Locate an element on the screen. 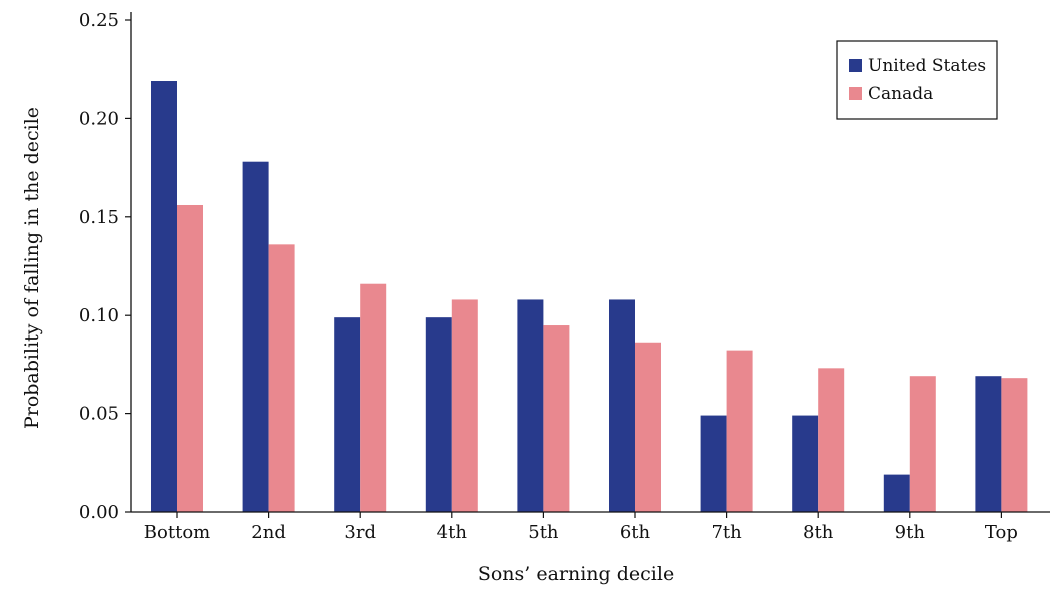 Image resolution: width=1054 pixels, height=592 pixels. bar-united-states-7th is located at coordinates (713, 463).